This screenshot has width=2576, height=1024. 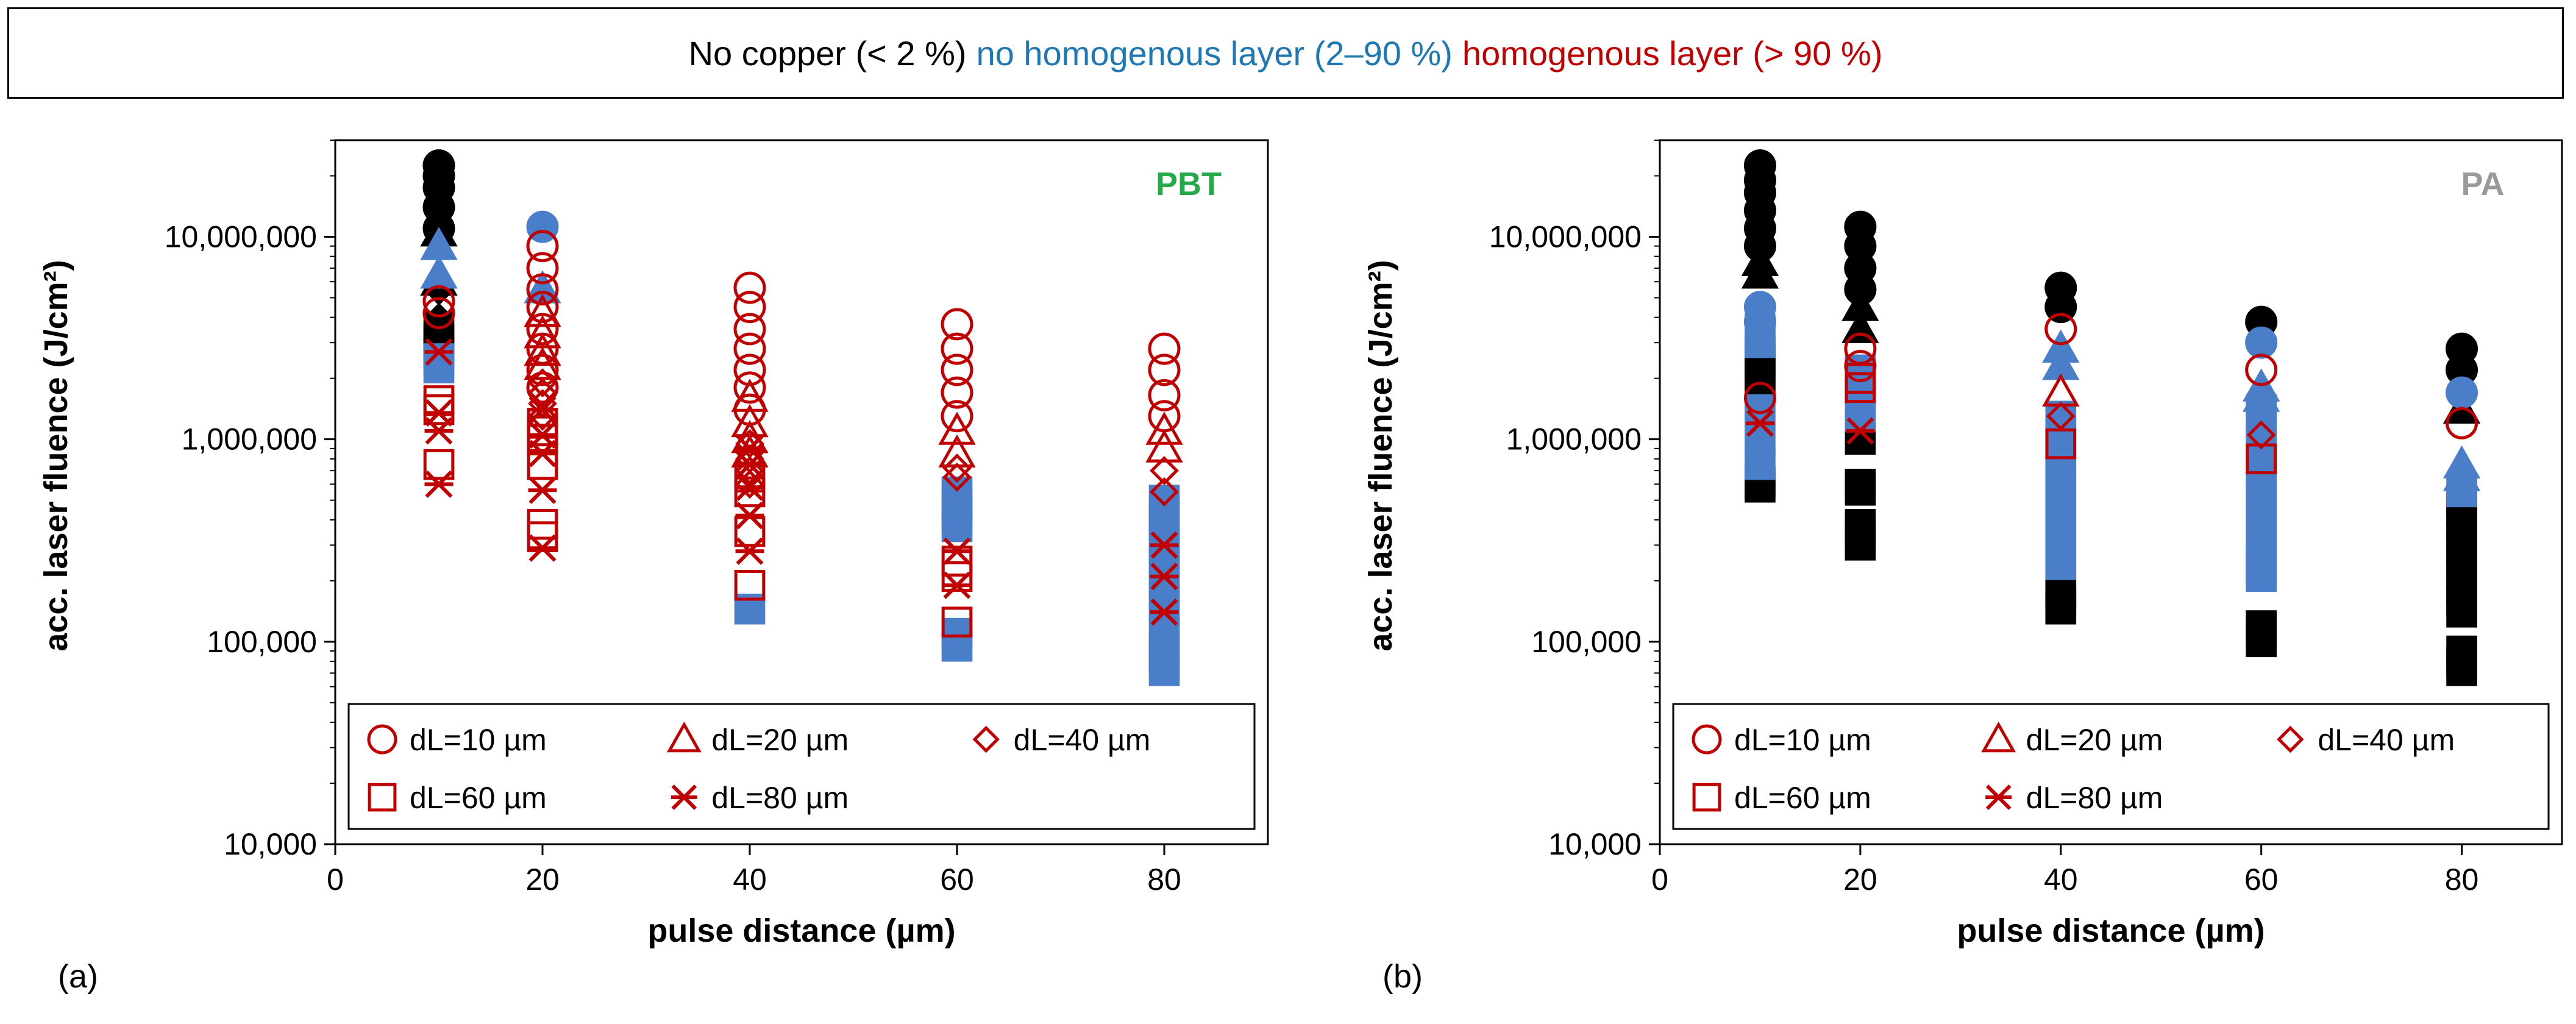 I want to click on data-point-circle-partial, so click(x=2261, y=343).